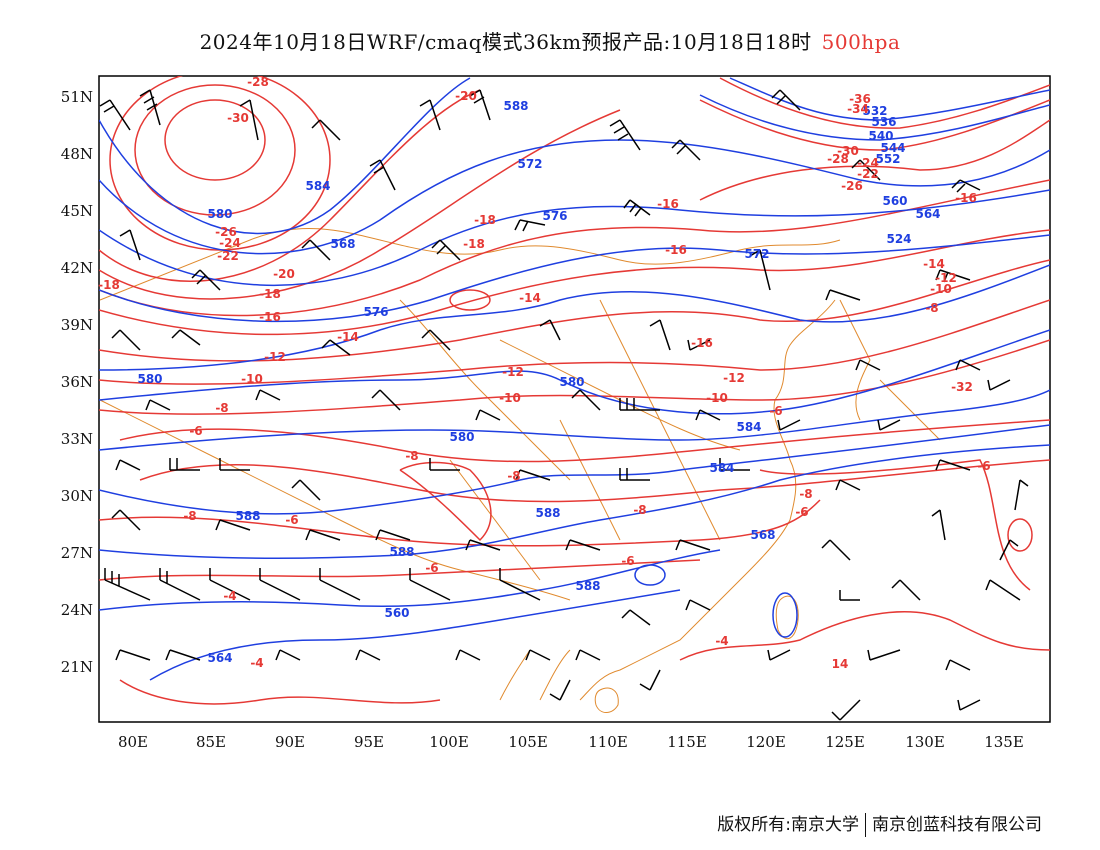 The height and width of the screenshot is (850, 1100). What do you see at coordinates (858, 109) in the screenshot?
I see `temperature-contour-label: -34` at bounding box center [858, 109].